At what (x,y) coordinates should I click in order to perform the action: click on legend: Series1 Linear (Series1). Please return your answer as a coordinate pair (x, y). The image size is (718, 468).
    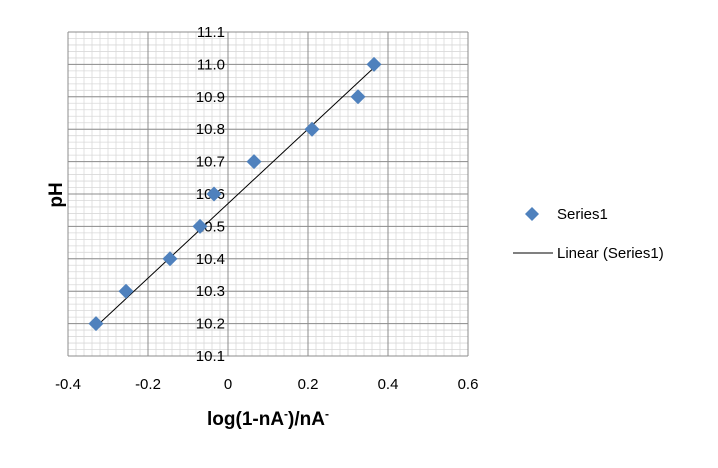
    Looking at the image, I should click on (588, 234).